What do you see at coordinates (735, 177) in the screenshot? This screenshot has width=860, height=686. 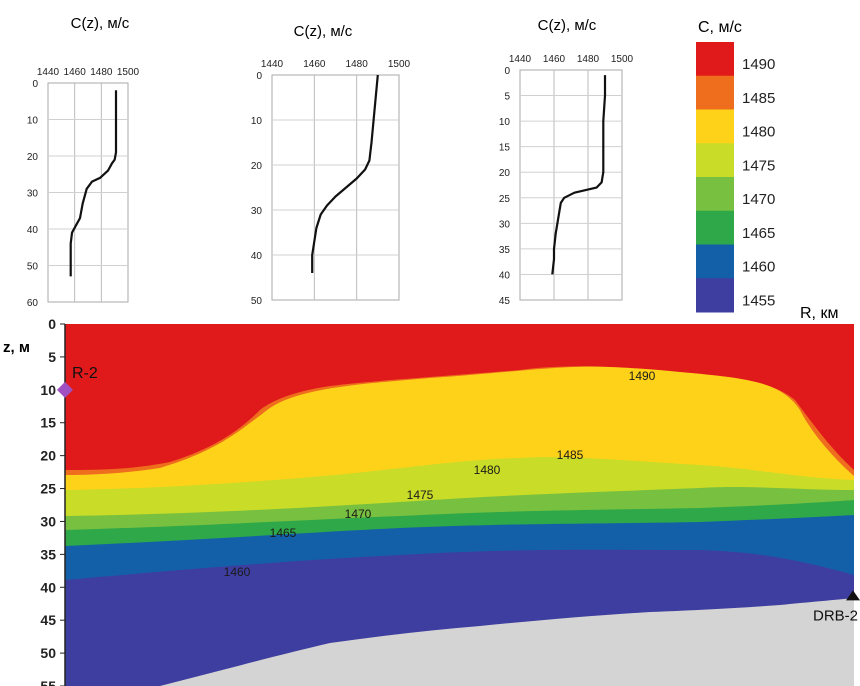 I see `colorbar-swatches: 1490 1485 1480 1475 1470 1465 1460 1455` at bounding box center [735, 177].